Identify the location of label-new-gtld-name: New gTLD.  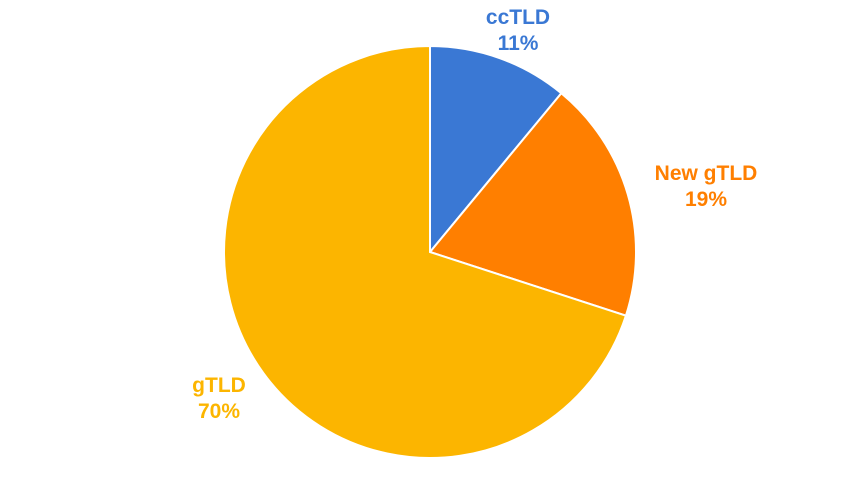
(706, 173).